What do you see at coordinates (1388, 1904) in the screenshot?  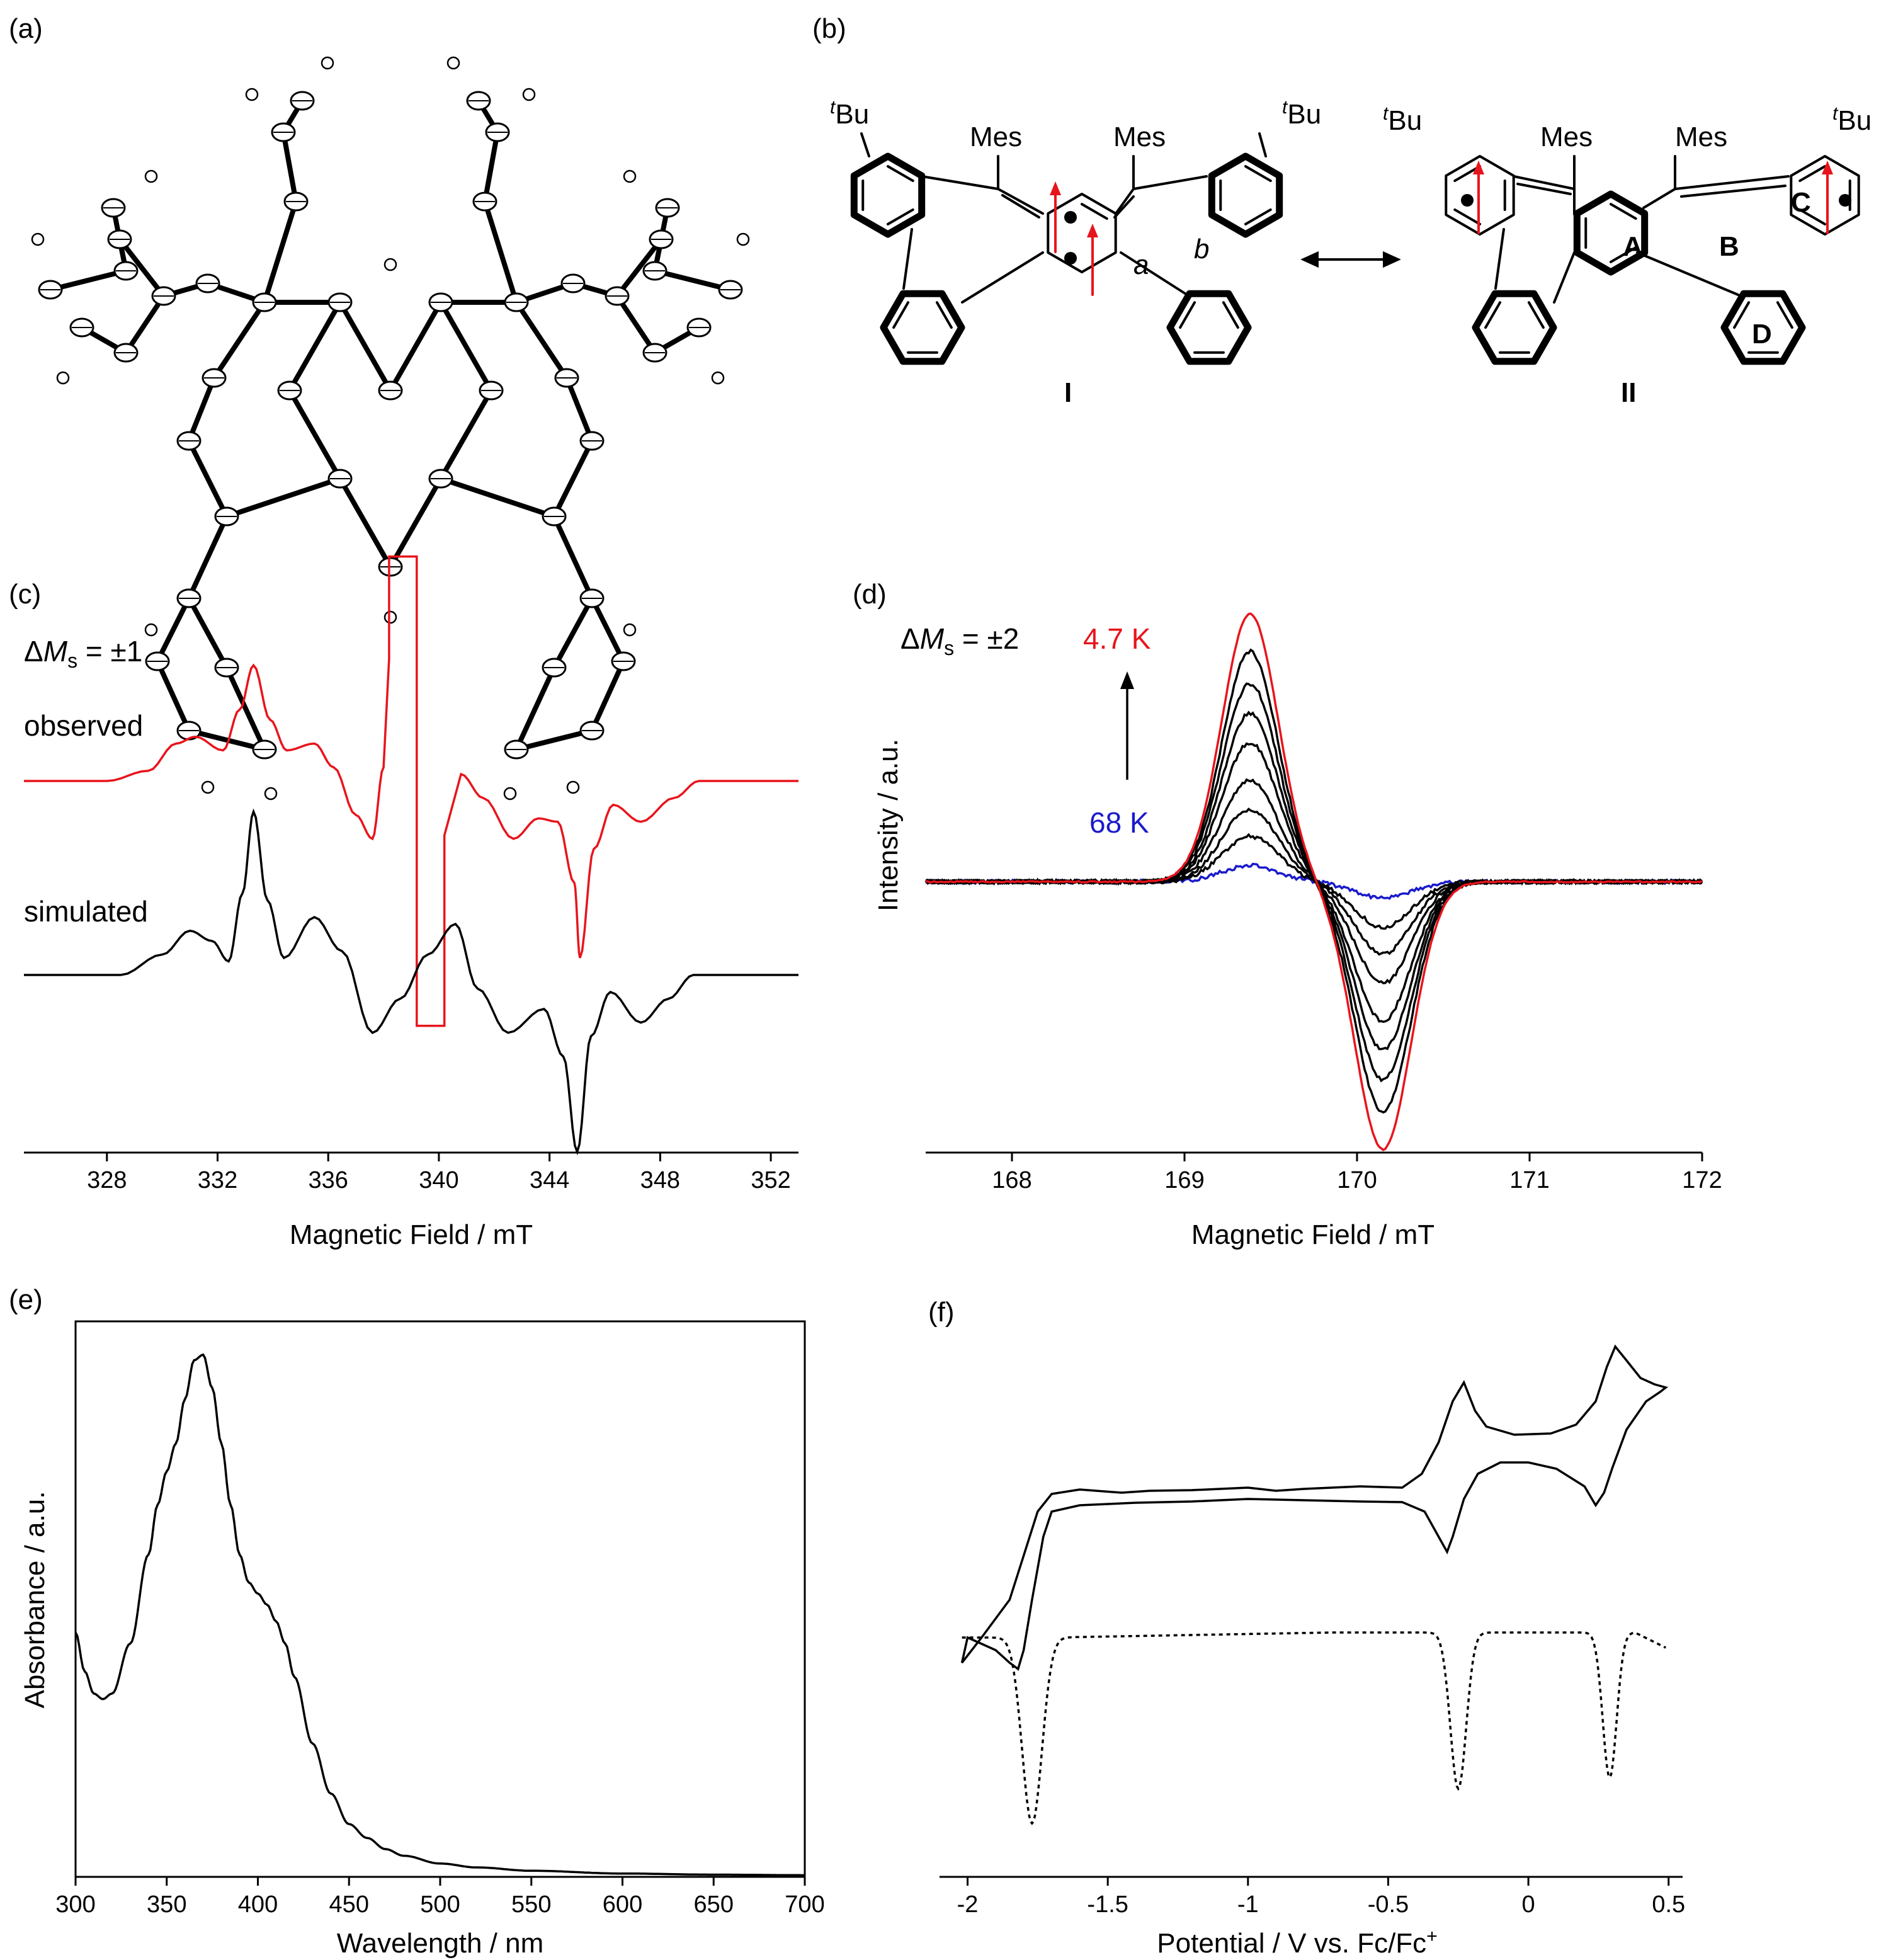 I see `f-tick-label: -0.5` at bounding box center [1388, 1904].